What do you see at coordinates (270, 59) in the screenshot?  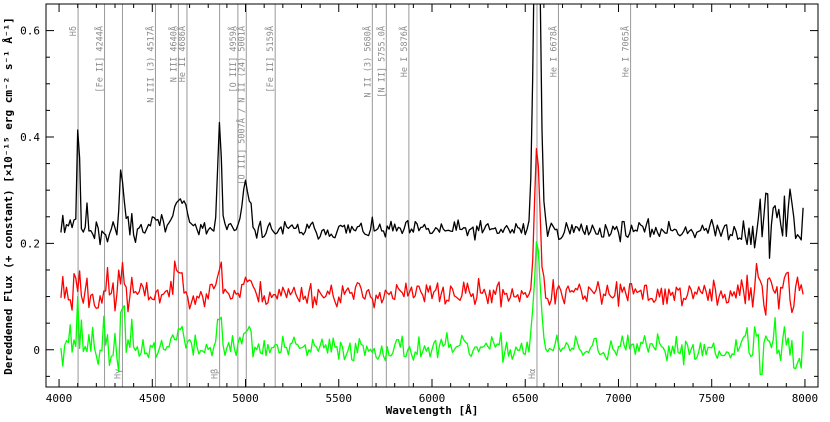 I see `line-marker-label: [Fe II] 5159Å` at bounding box center [270, 59].